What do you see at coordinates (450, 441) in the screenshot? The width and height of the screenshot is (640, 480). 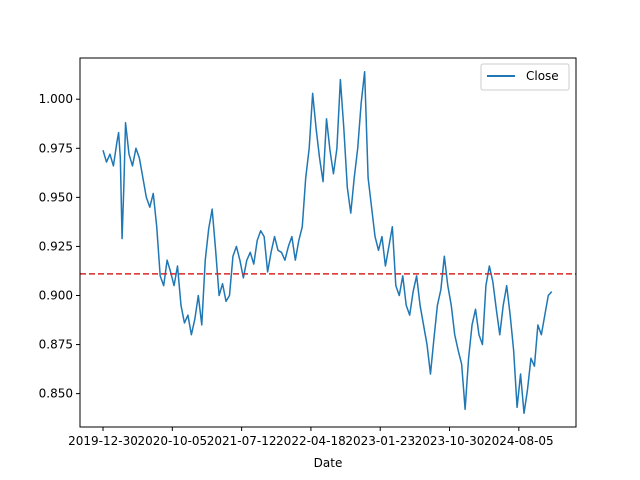 I see `x-tick-label: 2023-10-30` at bounding box center [450, 441].